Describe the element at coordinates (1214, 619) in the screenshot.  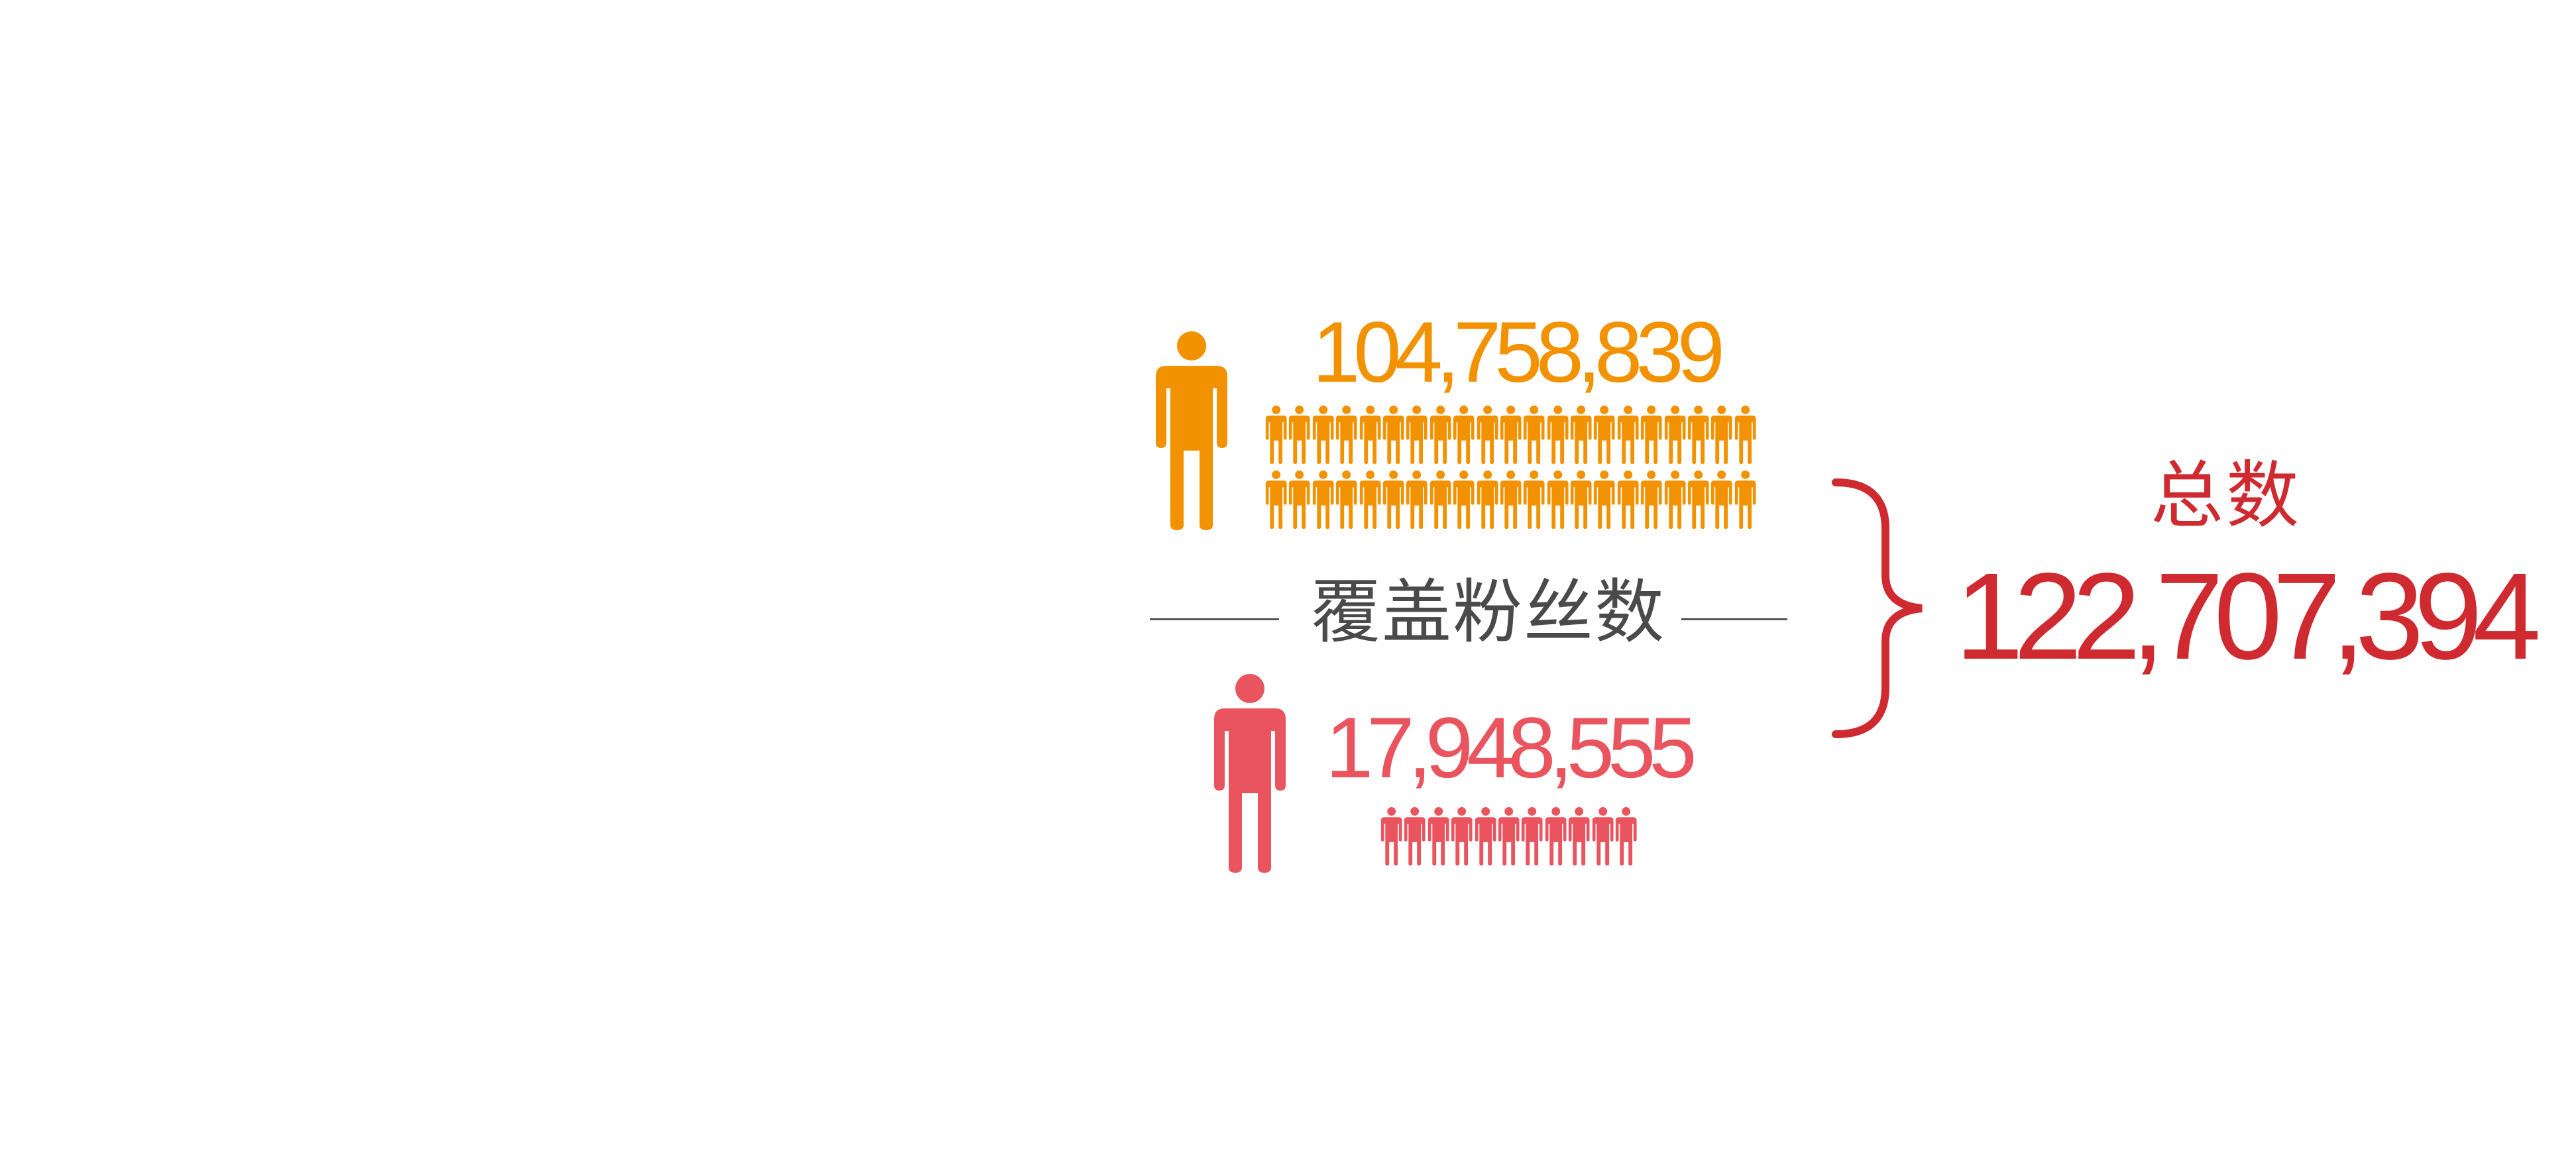
I see `divider-line-left` at that location.